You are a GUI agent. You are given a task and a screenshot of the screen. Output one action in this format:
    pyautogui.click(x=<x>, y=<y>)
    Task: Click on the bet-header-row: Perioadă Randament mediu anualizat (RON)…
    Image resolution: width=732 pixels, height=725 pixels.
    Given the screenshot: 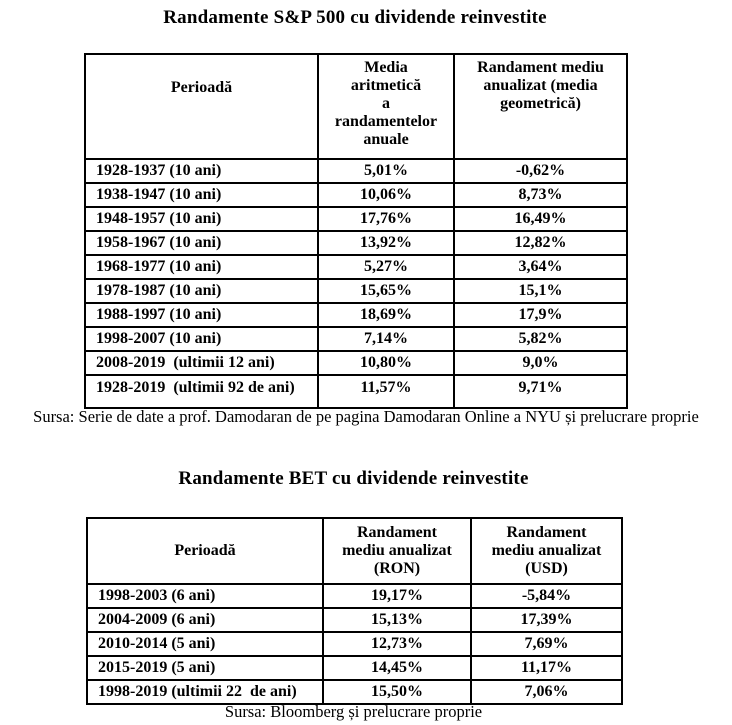 What is the action you would take?
    pyautogui.click(x=354, y=551)
    